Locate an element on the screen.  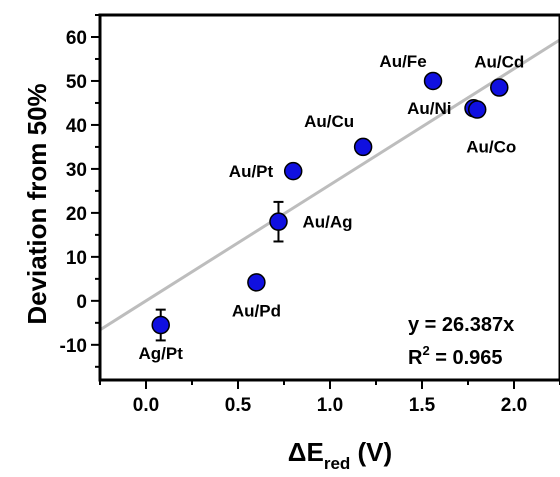
point-label: Au/Ag is located at coordinates (327, 222).